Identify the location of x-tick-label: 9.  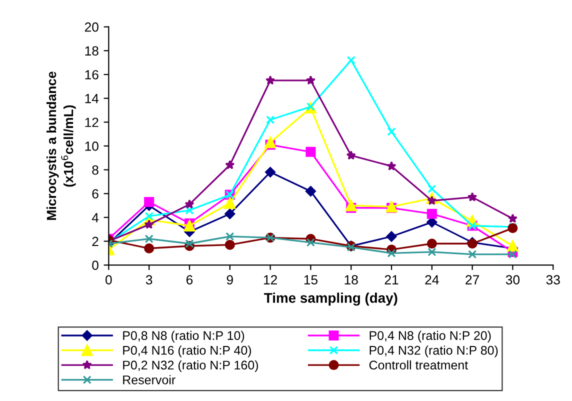
(229, 279).